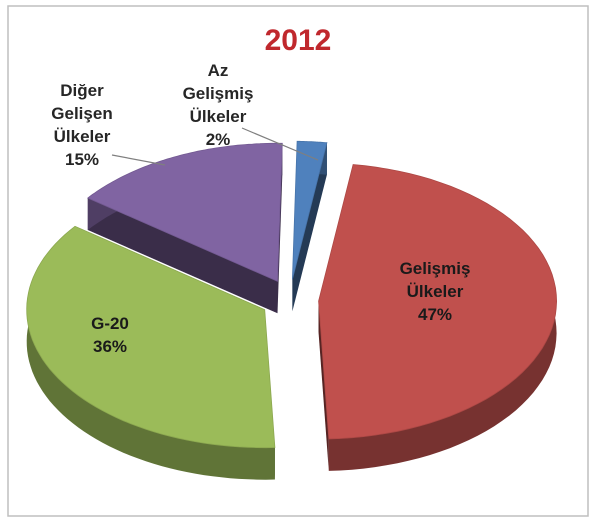  Describe the element at coordinates (82, 159) in the screenshot. I see `slice-value-label: 15%` at that location.